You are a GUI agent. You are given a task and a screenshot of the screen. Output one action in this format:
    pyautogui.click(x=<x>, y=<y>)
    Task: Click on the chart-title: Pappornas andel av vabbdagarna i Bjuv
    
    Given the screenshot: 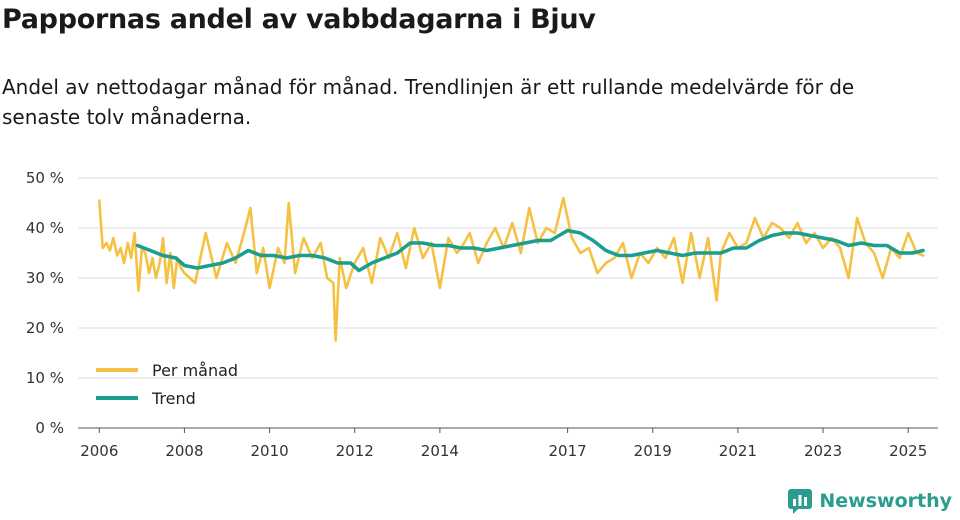 What is the action you would take?
    pyautogui.click(x=299, y=19)
    